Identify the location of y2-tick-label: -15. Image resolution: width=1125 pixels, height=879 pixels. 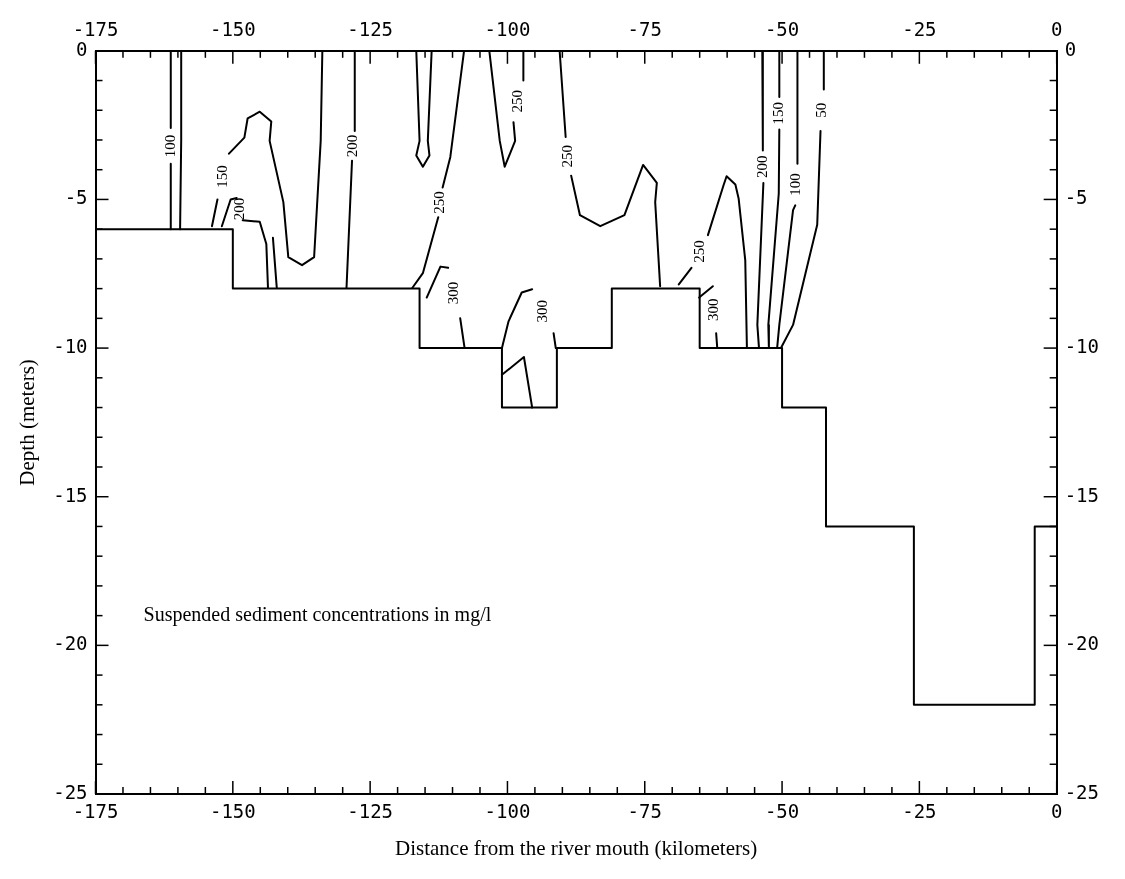
(1082, 494).